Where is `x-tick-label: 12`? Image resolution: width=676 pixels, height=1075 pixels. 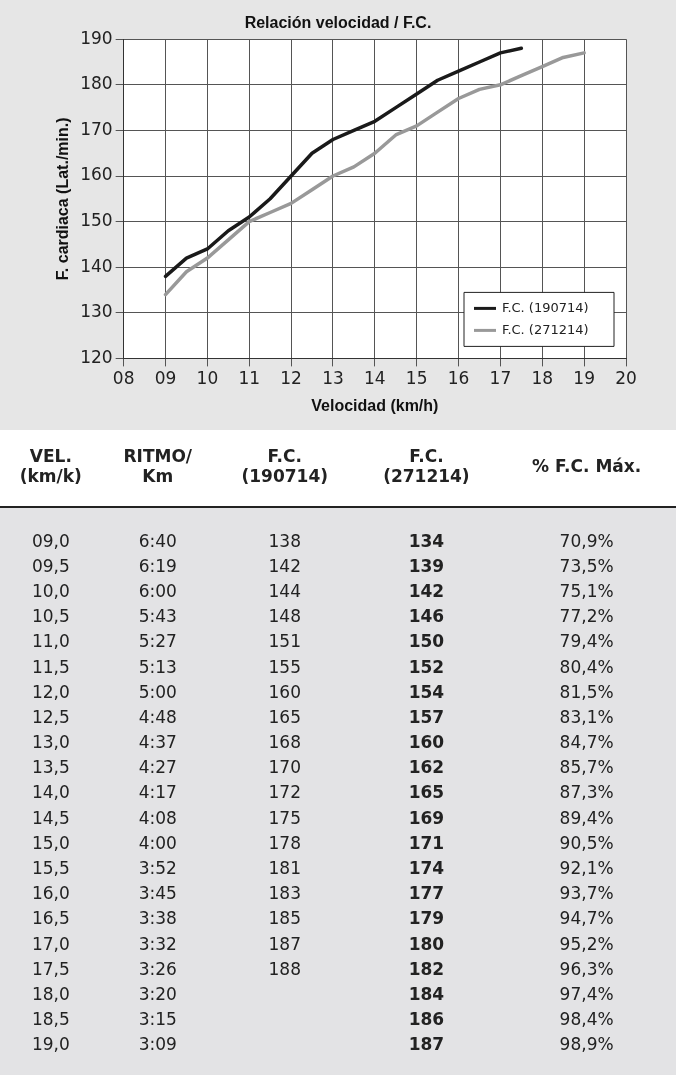 x-tick-label: 12 is located at coordinates (291, 378).